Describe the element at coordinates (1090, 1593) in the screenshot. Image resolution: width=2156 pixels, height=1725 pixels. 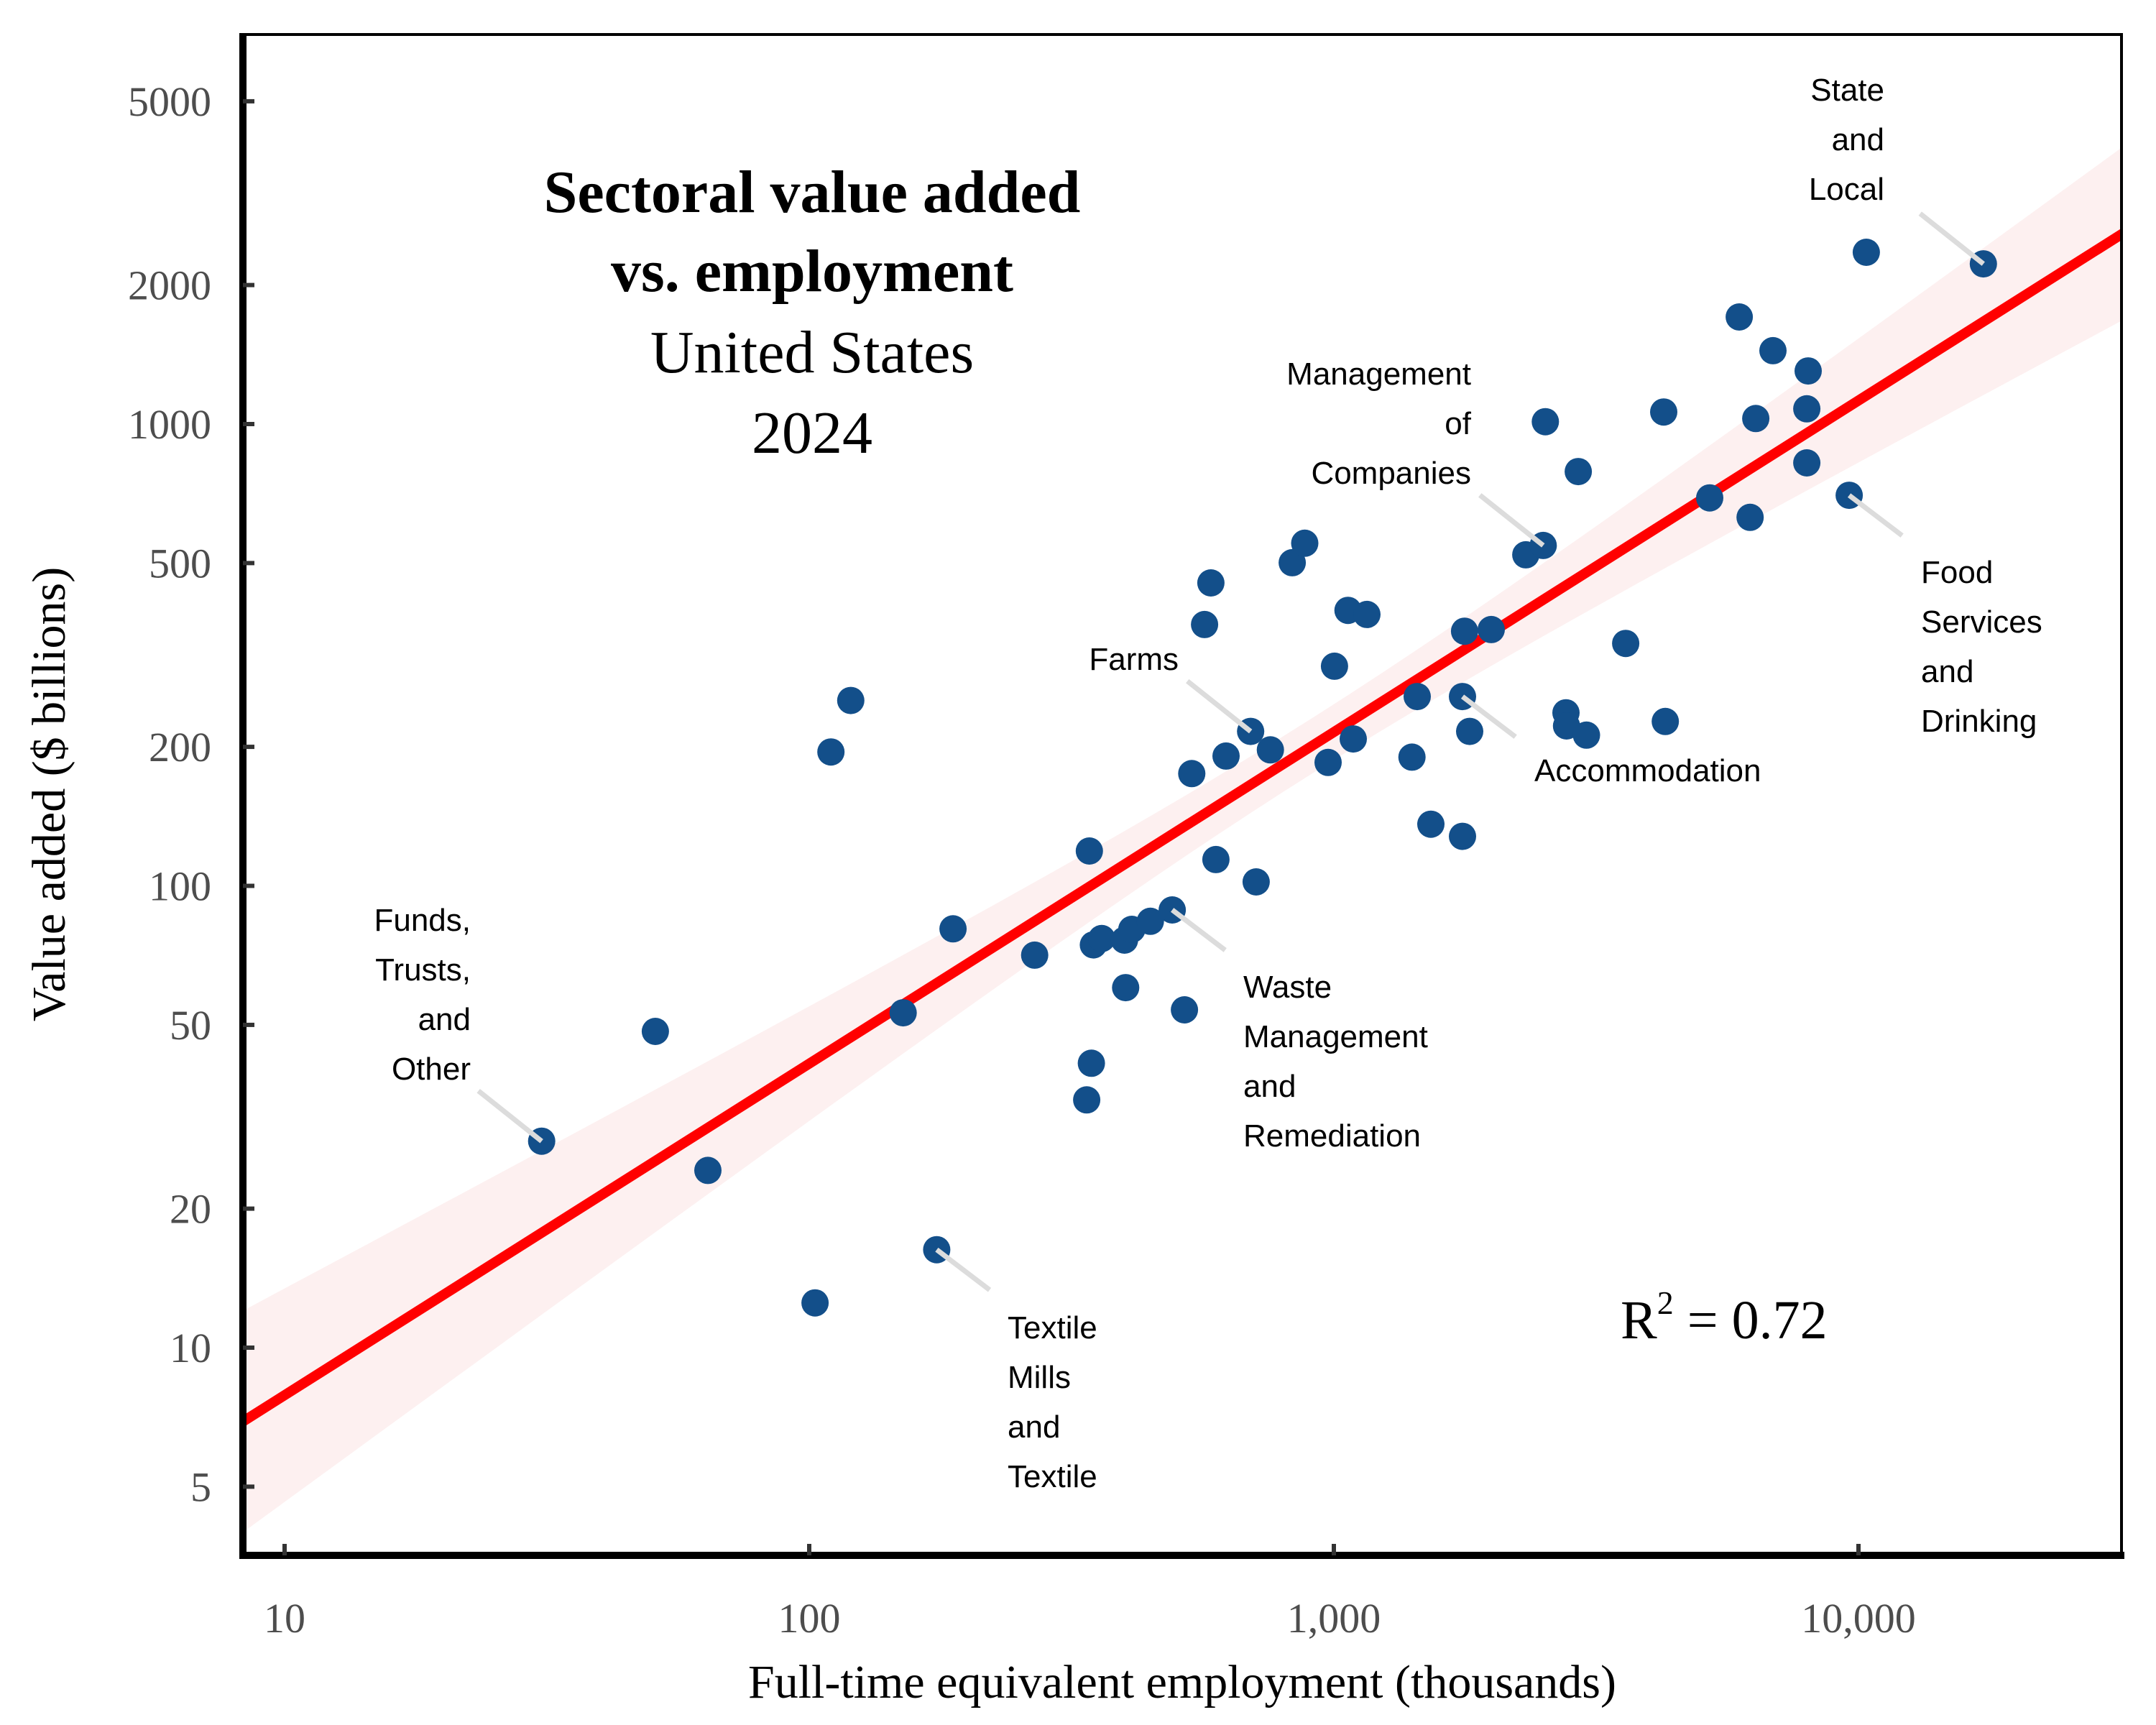
I see `x-axis-ticks: 10 100 1,000 10,000` at that location.